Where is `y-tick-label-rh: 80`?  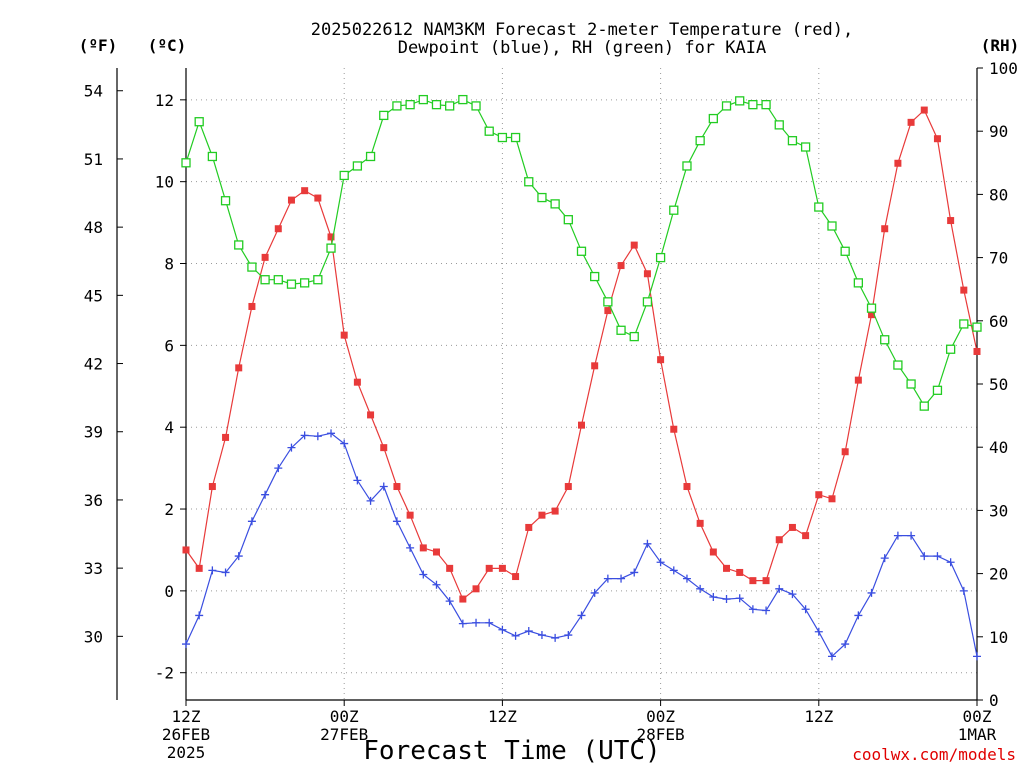 y-tick-label-rh: 80 is located at coordinates (998, 194).